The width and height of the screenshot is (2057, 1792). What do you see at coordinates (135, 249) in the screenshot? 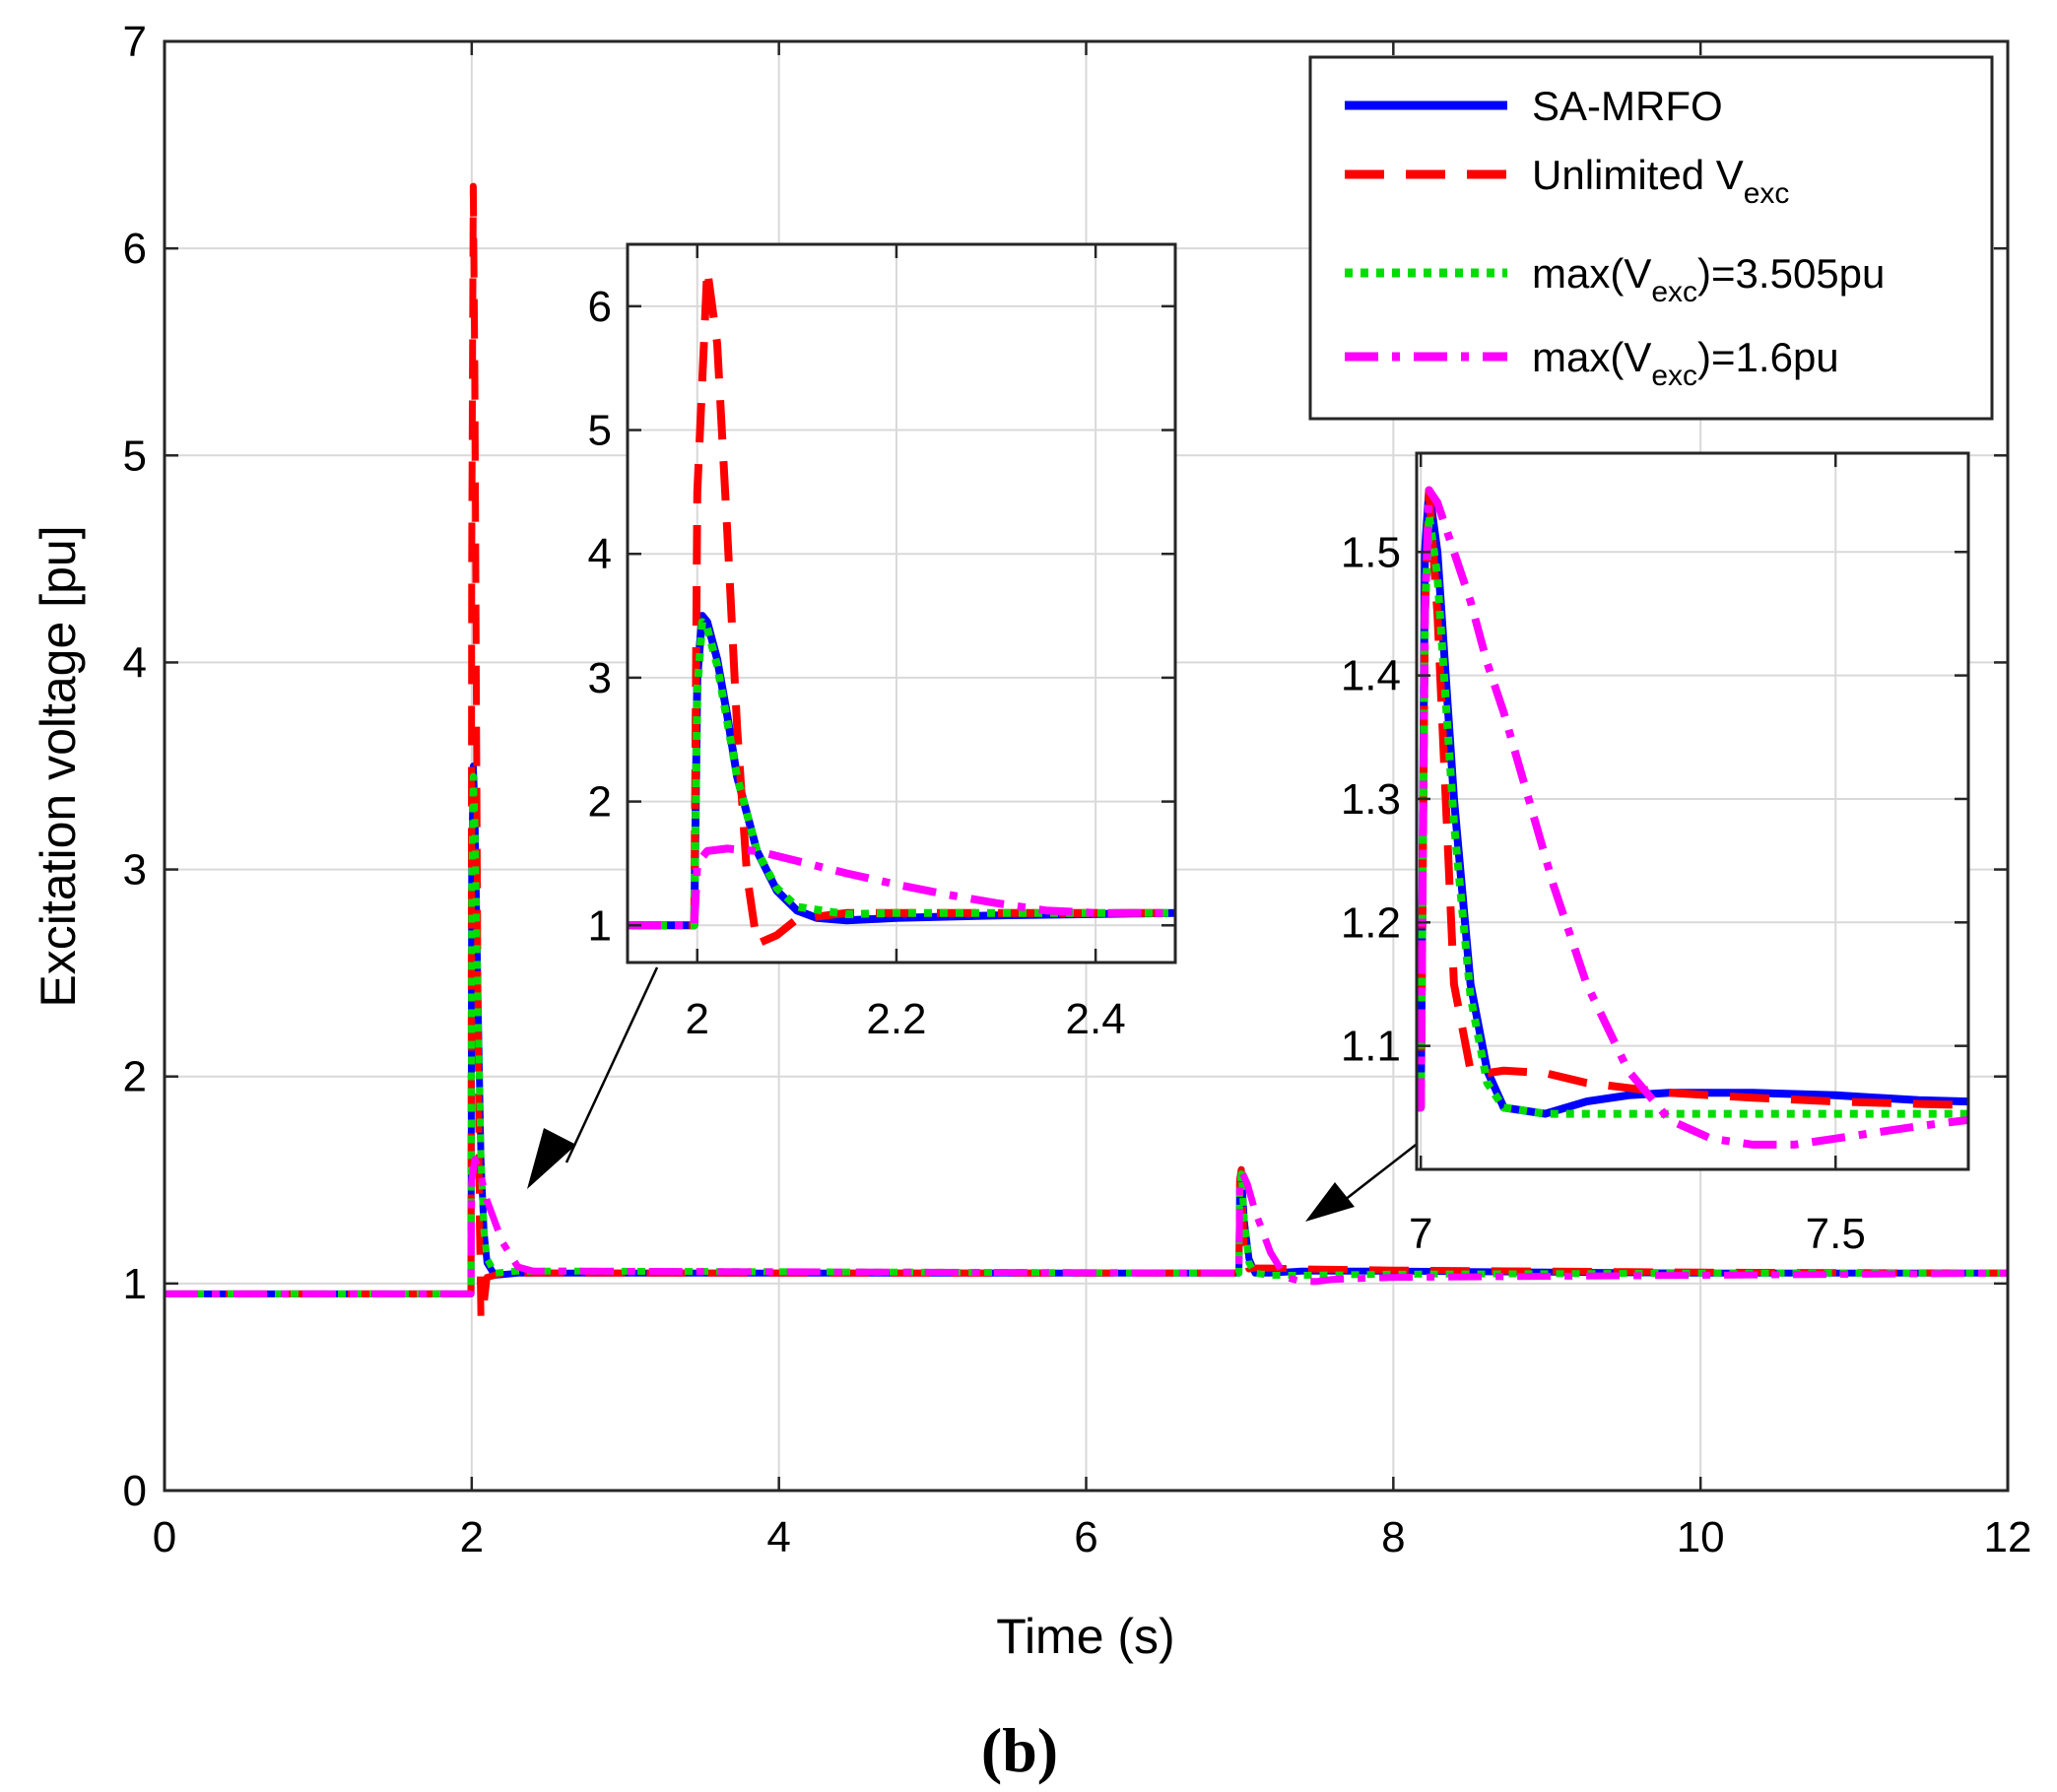
I see `main-y-tick-label: 6` at bounding box center [135, 249].